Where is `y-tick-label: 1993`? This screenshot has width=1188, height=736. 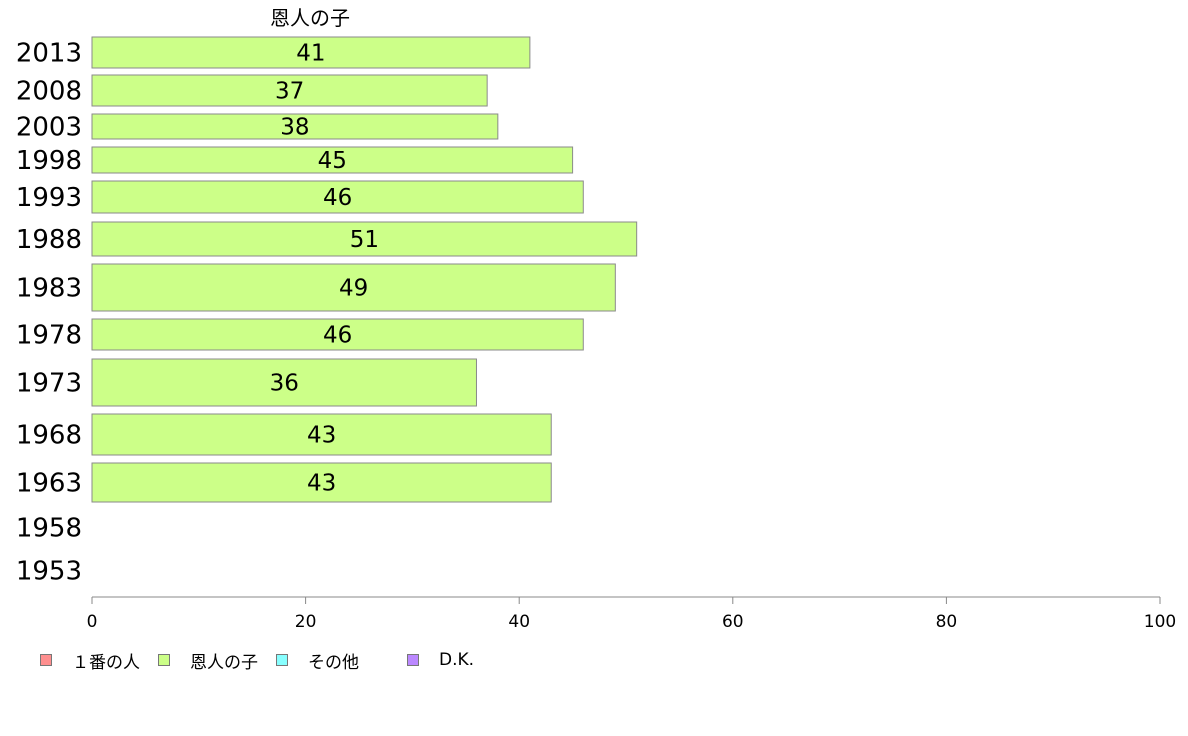
y-tick-label: 1993 is located at coordinates (49, 198).